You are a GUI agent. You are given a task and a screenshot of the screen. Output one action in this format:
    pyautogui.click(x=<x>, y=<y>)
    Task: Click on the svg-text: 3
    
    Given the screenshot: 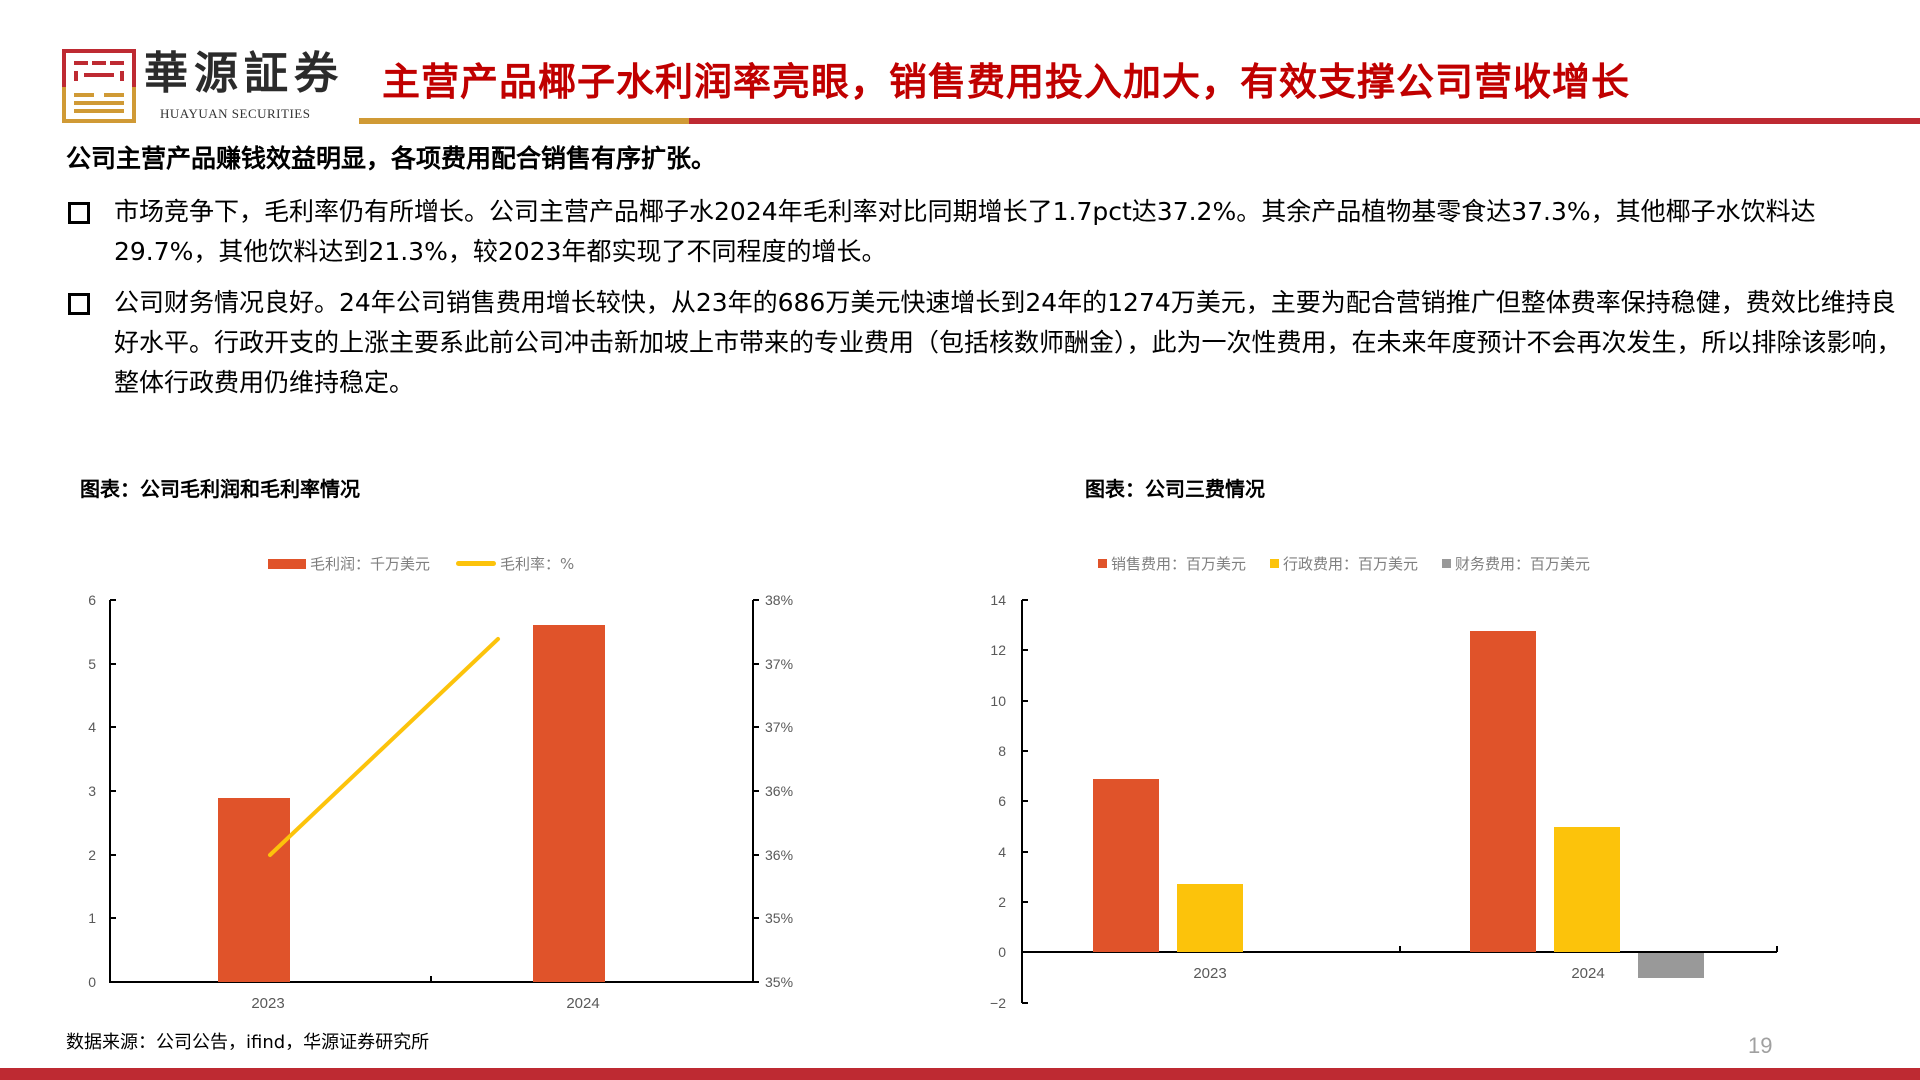 What is the action you would take?
    pyautogui.click(x=92, y=791)
    